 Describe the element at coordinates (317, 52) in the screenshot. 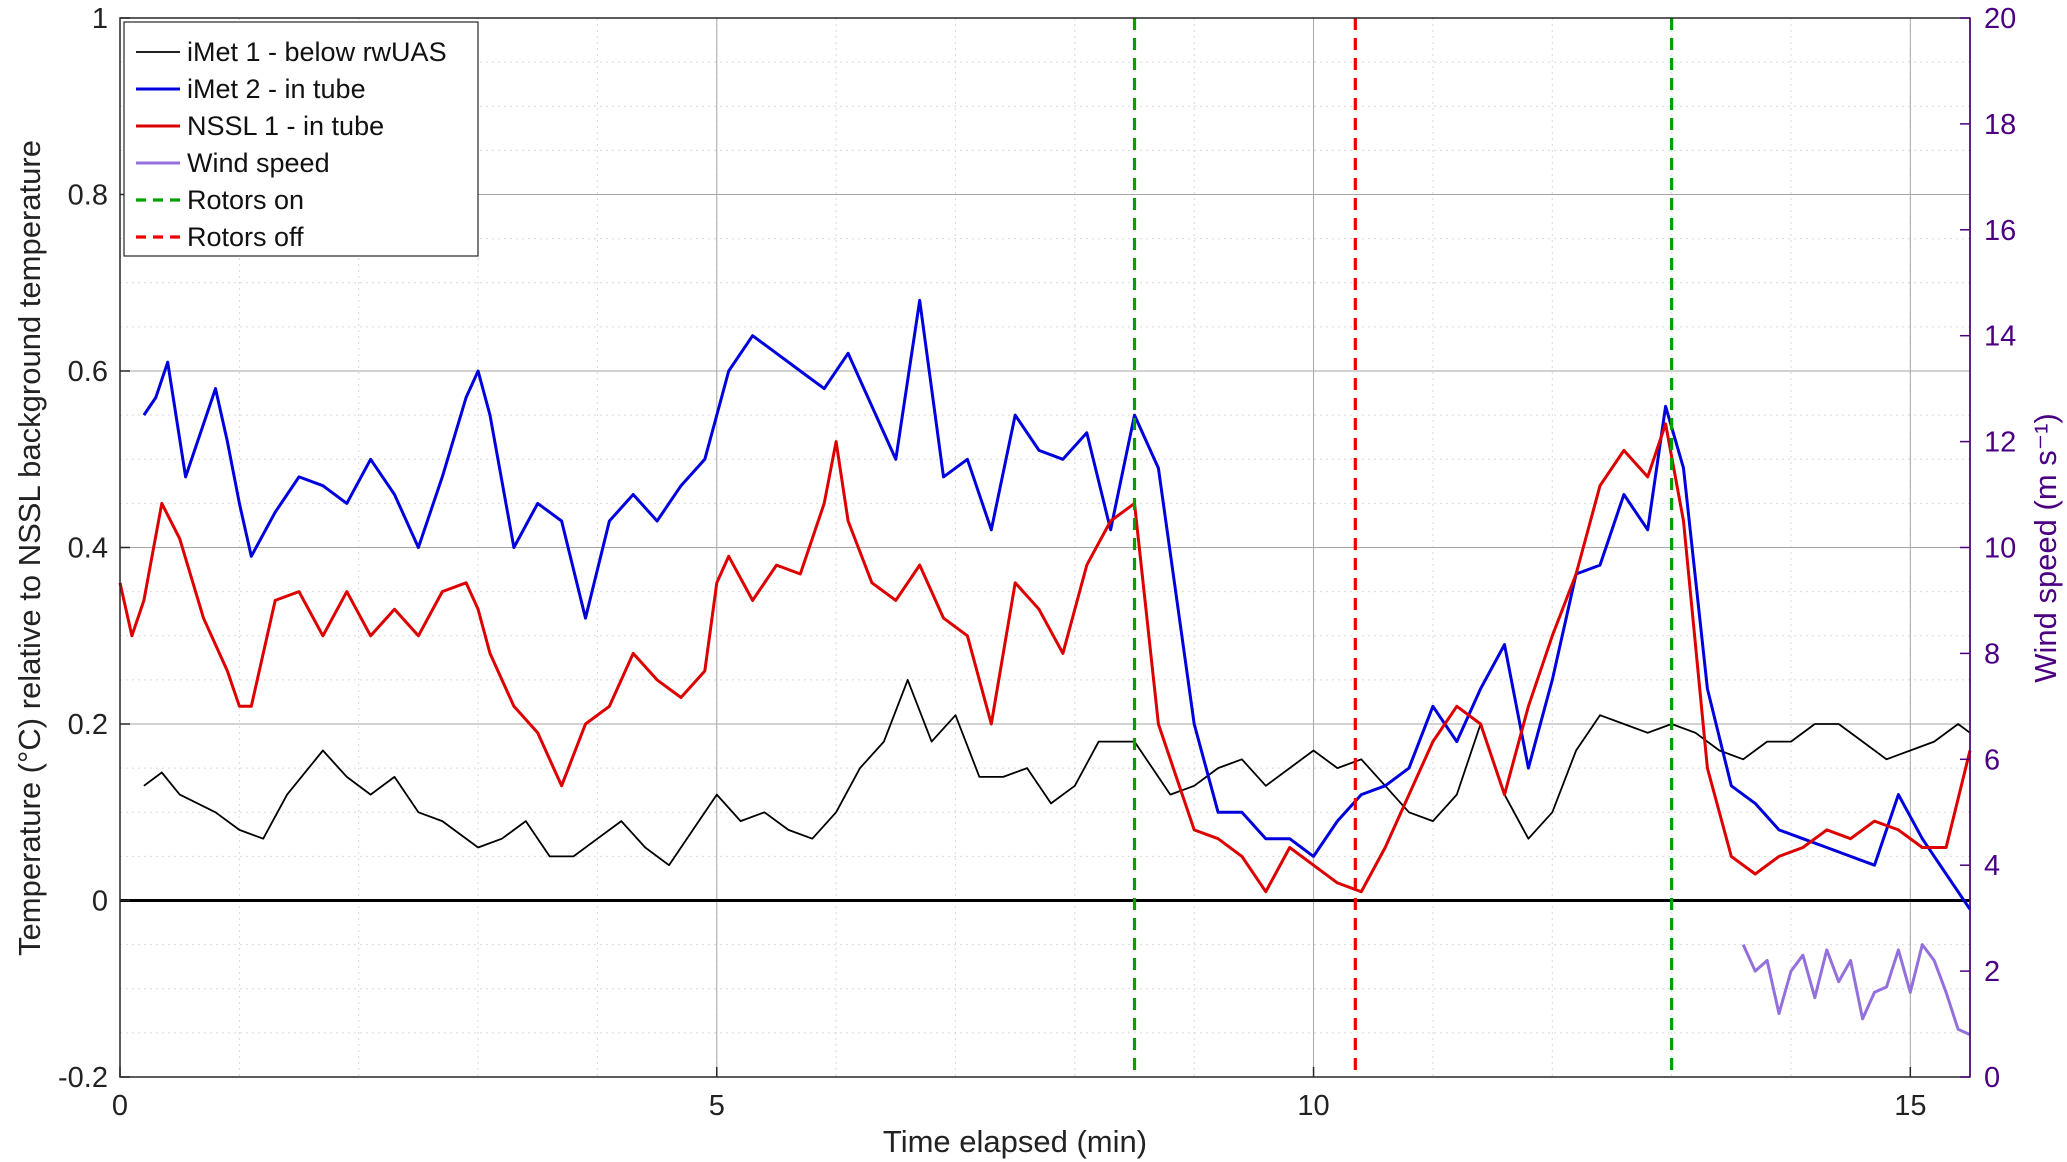

I see `legend-label-imet-1-below-rwuas: iMet 1 - below rwUAS` at that location.